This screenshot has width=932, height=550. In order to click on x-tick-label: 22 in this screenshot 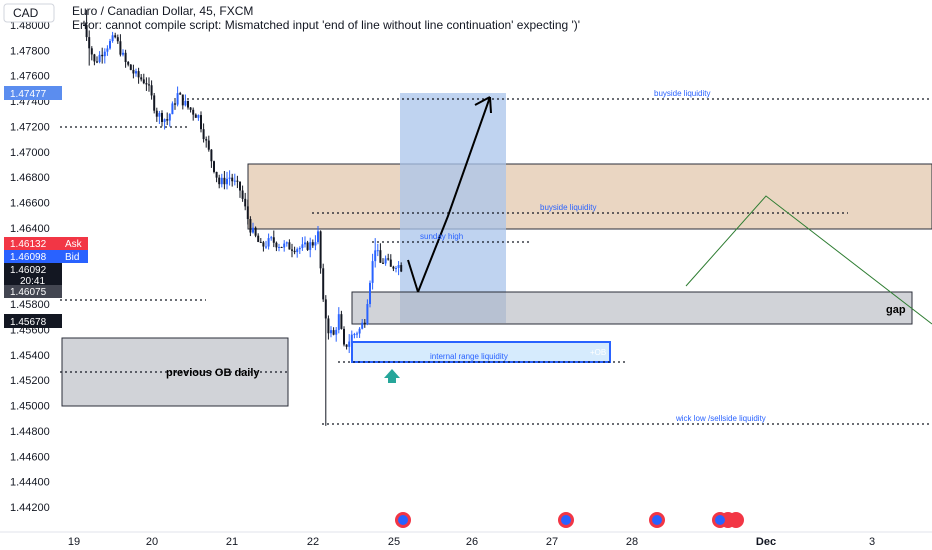, I will do `click(313, 542)`.